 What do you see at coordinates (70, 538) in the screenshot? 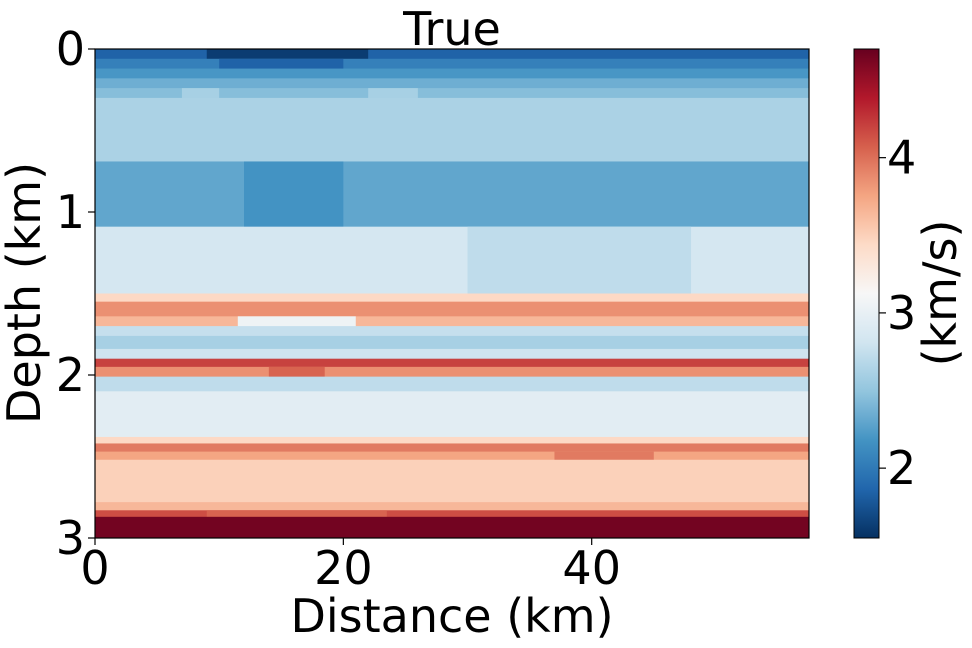
I see `y-tick-label: 3` at bounding box center [70, 538].